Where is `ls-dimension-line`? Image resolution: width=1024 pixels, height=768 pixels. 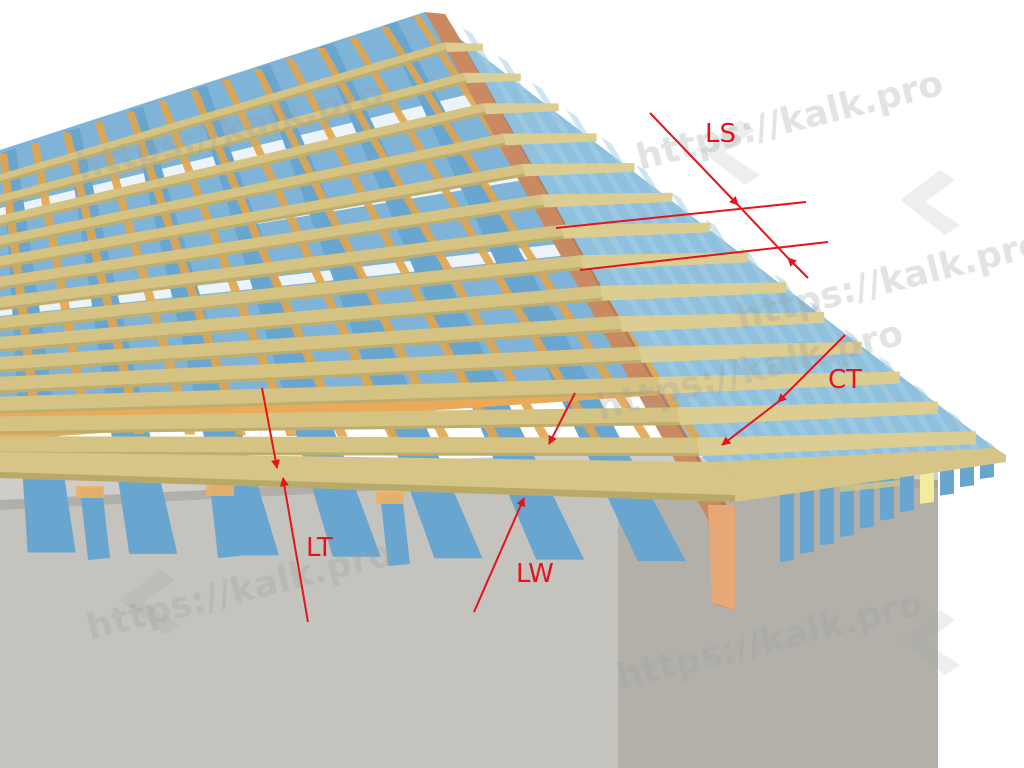 ls-dimension-line is located at coordinates (763, 231).